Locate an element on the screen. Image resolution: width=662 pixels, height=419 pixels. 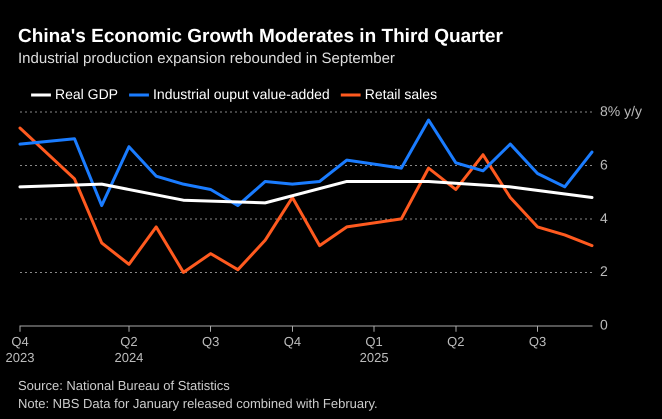
legend-label: Industrial ouput value-added is located at coordinates (241, 94).